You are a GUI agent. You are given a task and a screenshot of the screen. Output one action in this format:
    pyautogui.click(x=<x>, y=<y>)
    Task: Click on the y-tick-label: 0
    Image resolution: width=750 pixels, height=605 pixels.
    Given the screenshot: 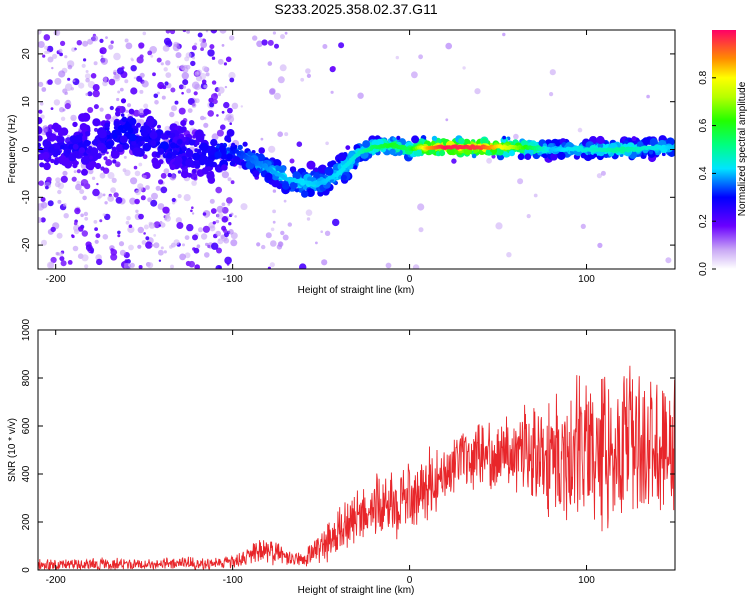 What is the action you would take?
    pyautogui.click(x=26, y=149)
    